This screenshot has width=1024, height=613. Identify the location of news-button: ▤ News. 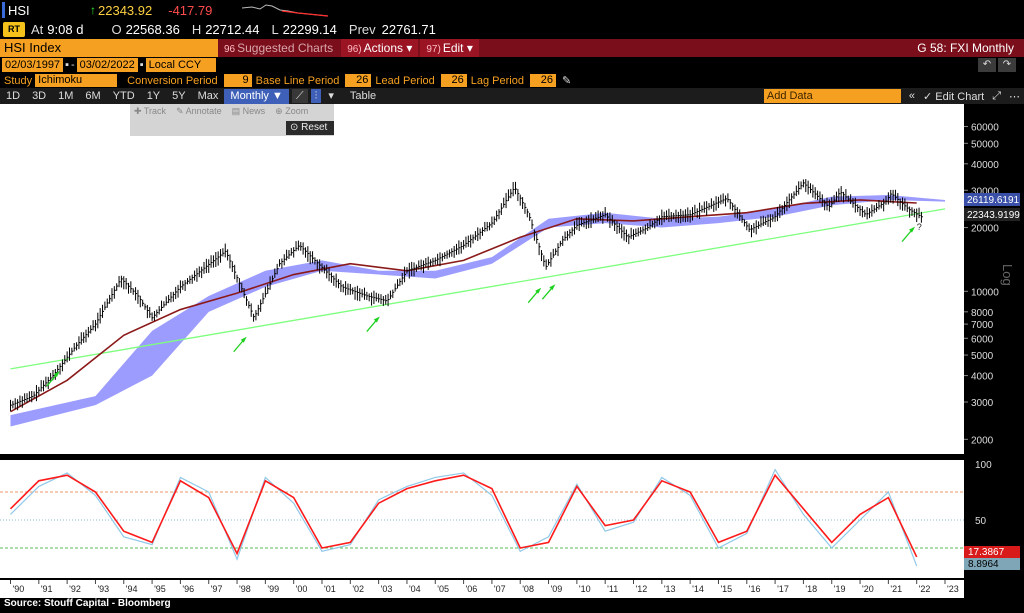
(248, 111).